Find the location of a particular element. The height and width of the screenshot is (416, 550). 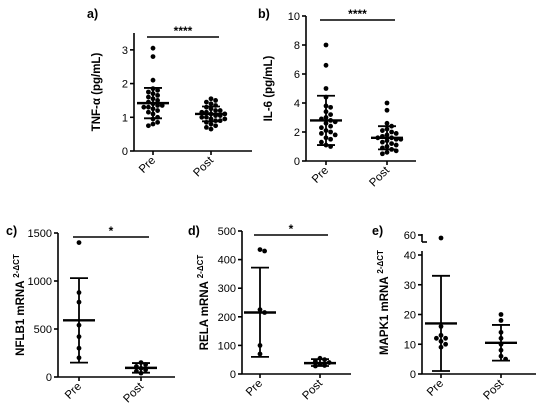

y-axis-label: MAPK1 mRNA 2-ΔCT is located at coordinates (383, 302).